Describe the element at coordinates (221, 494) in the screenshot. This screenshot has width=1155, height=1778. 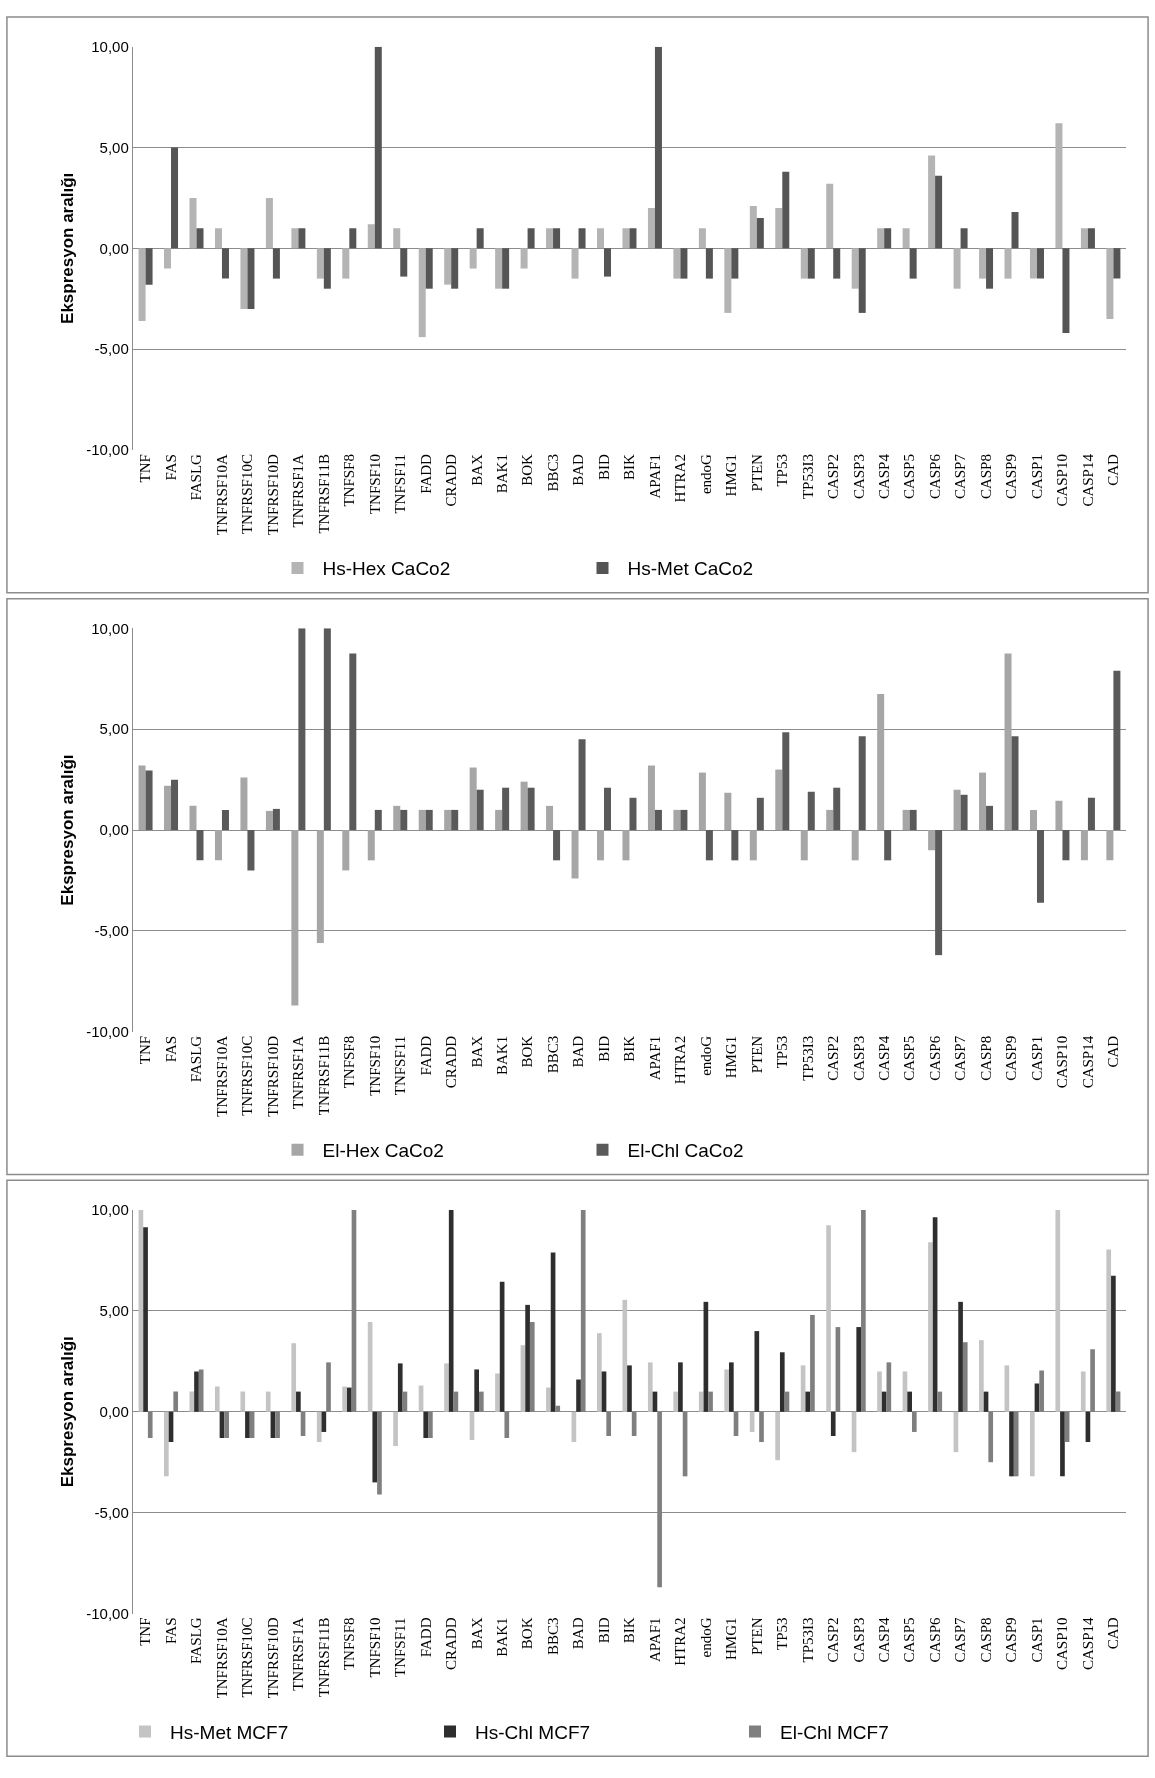
I see `x-tick-label: TNFRSF10A` at that location.